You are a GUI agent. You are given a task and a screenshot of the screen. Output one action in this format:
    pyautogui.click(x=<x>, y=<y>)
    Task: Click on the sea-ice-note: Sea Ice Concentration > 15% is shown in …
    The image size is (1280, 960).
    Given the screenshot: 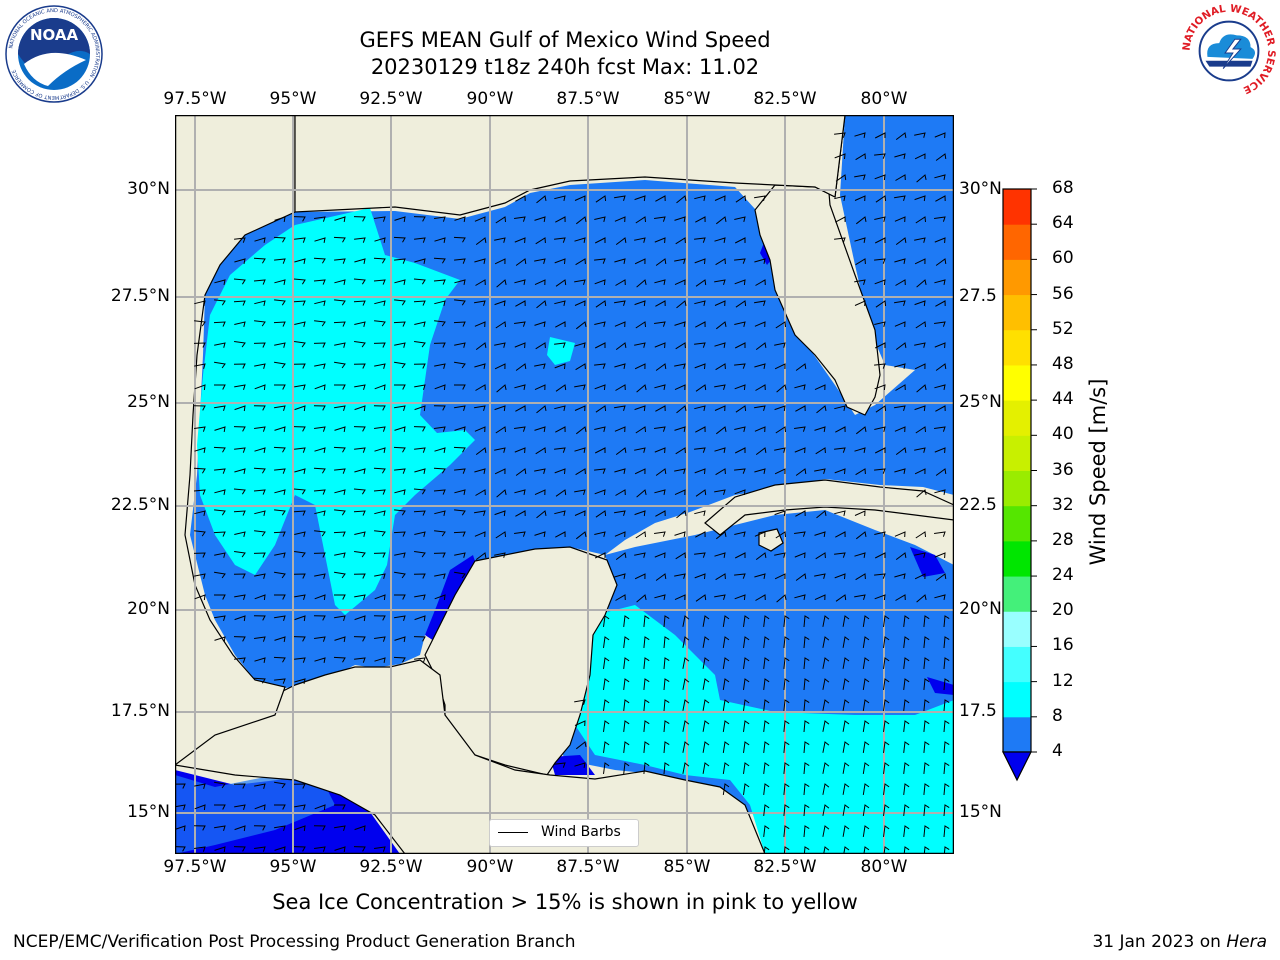 What is the action you would take?
    pyautogui.click(x=565, y=902)
    